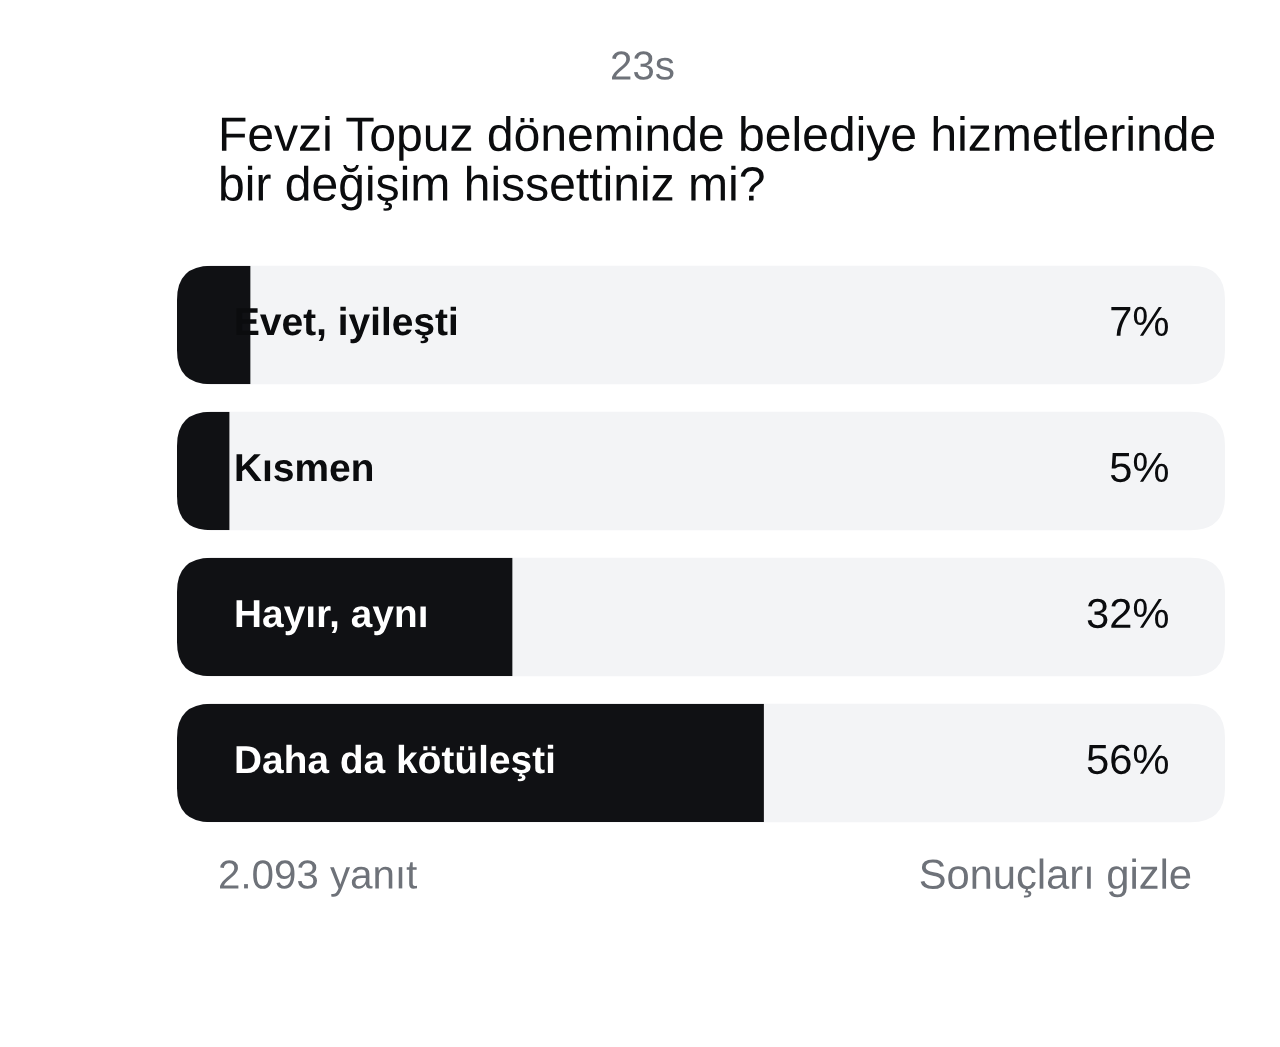 This screenshot has width=1280, height=1047. What do you see at coordinates (304, 468) in the screenshot?
I see `y-tick-label: Kısmen` at bounding box center [304, 468].